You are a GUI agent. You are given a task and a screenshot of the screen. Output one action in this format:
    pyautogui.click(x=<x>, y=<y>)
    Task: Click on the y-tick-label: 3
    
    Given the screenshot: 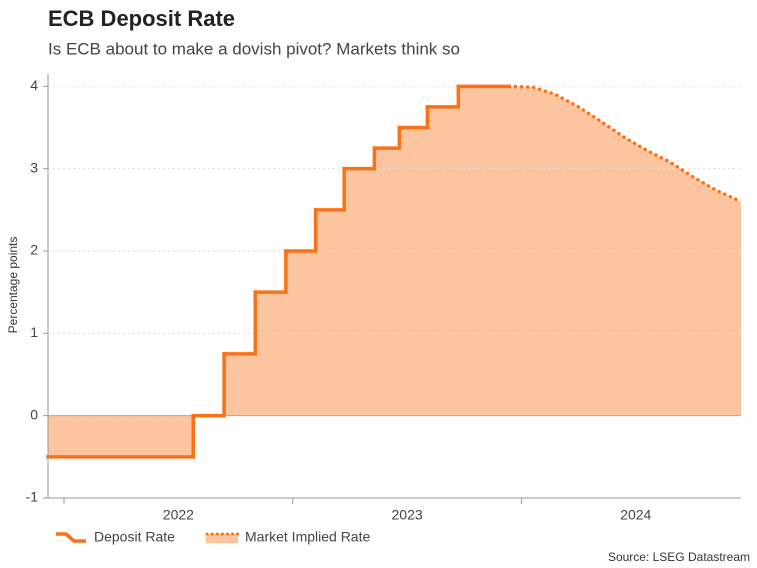 What is the action you would take?
    pyautogui.click(x=34, y=167)
    